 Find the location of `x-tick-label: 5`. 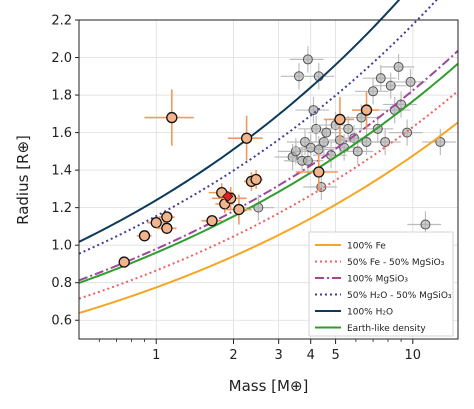

x-tick-label: 5 is located at coordinates (335, 355).